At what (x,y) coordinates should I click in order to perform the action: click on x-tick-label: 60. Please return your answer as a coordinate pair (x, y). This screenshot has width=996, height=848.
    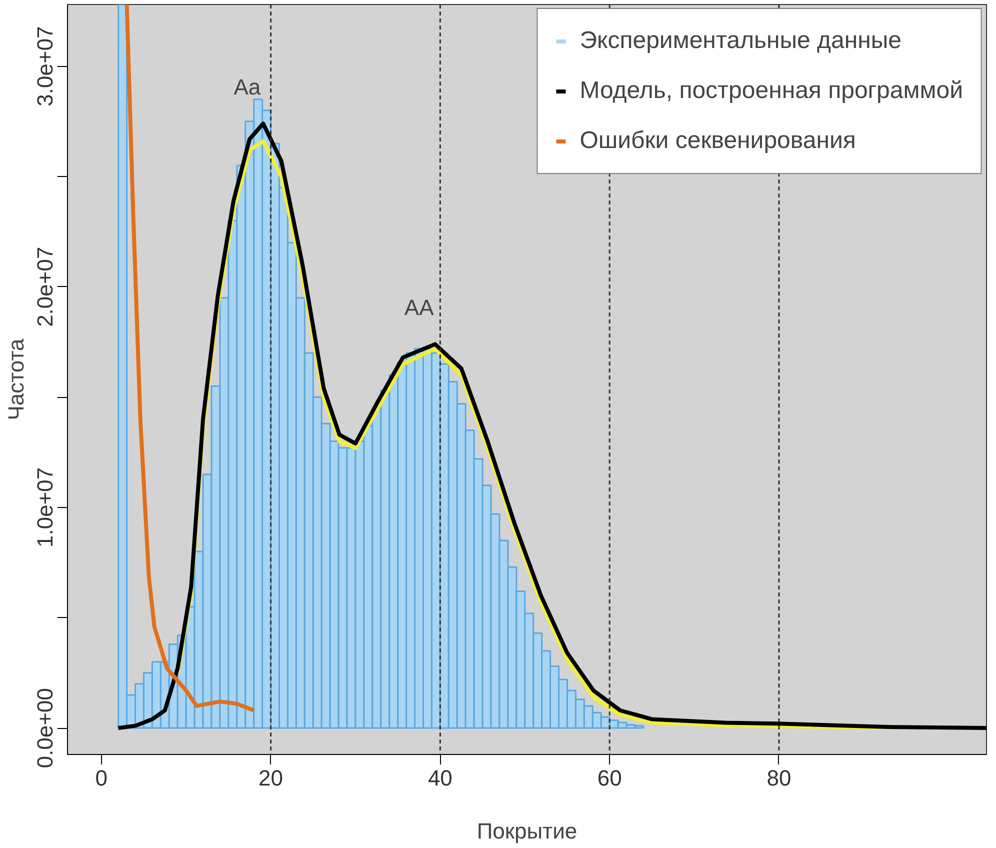
    Looking at the image, I should click on (609, 778).